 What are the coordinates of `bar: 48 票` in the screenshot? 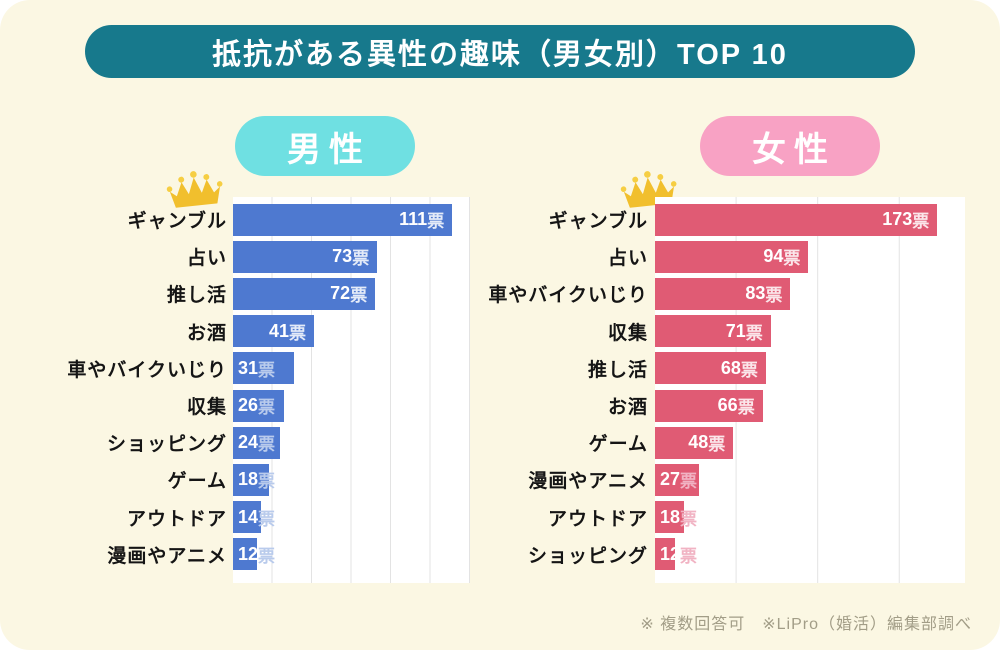 It's located at (694, 442).